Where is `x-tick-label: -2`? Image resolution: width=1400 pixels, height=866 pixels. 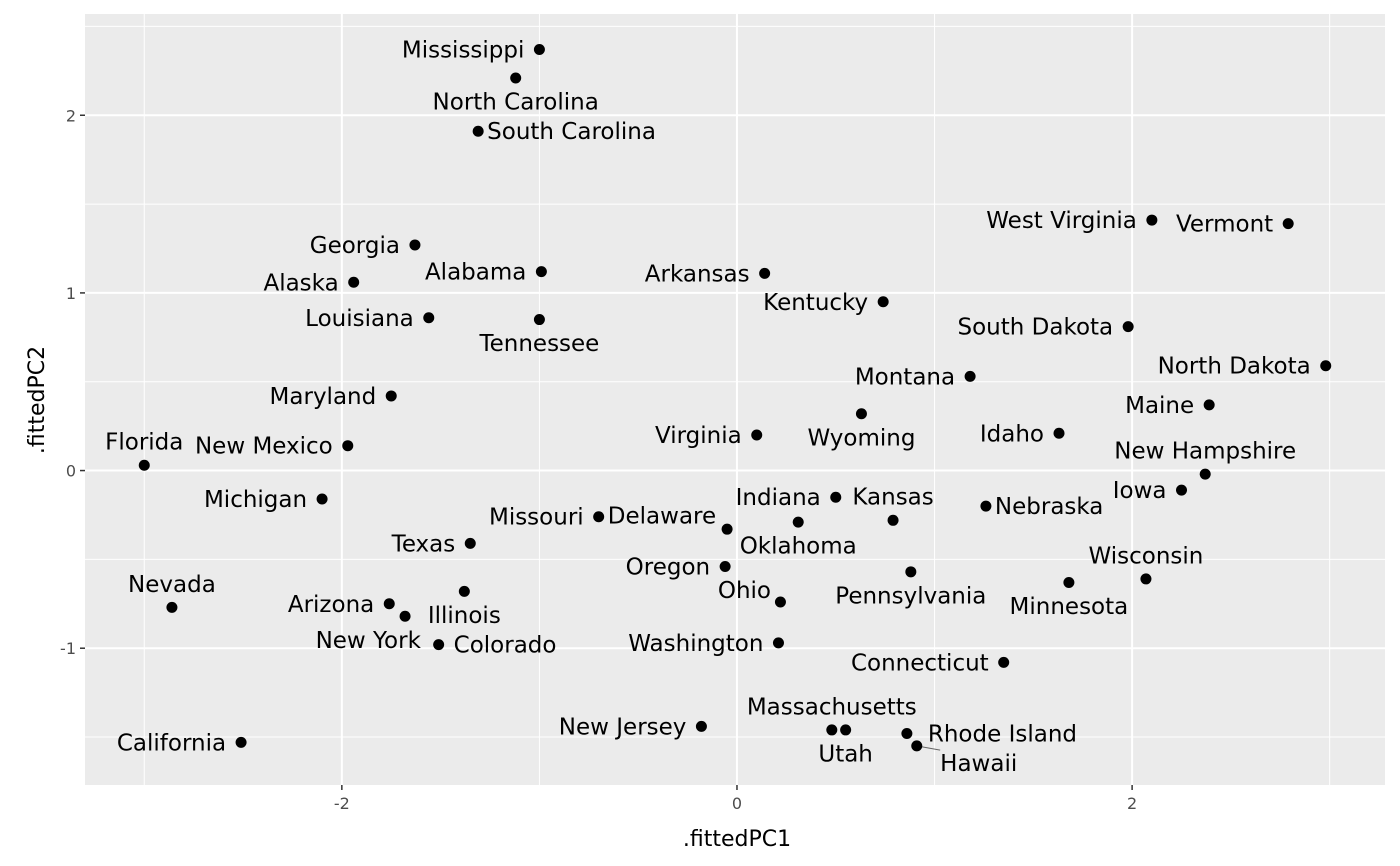 x-tick-label: -2 is located at coordinates (342, 803).